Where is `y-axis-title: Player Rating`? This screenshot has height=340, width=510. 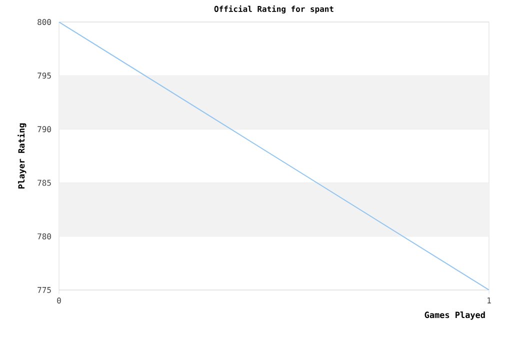
y-axis-title: Player Rating is located at coordinates (22, 155).